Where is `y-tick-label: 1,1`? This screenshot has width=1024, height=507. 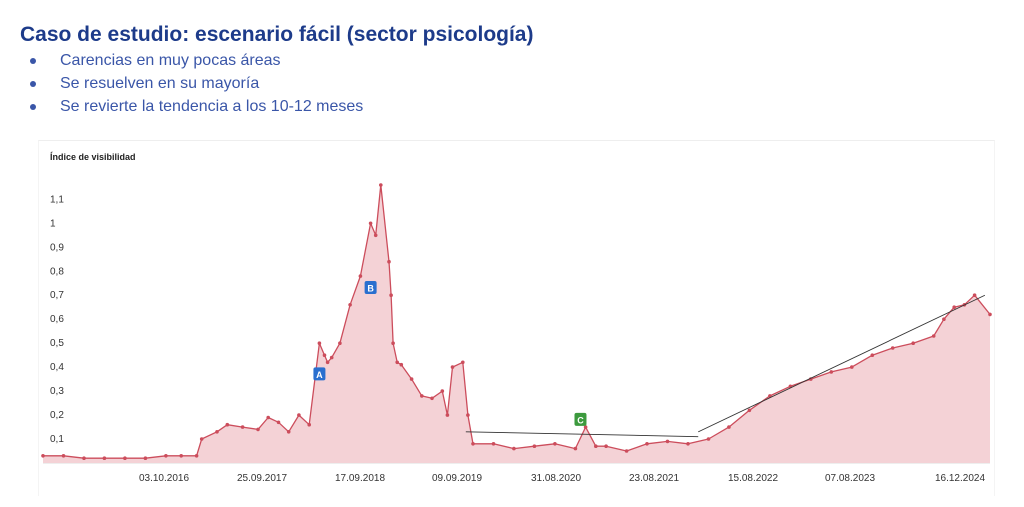 y-tick-label: 1,1 is located at coordinates (57, 199).